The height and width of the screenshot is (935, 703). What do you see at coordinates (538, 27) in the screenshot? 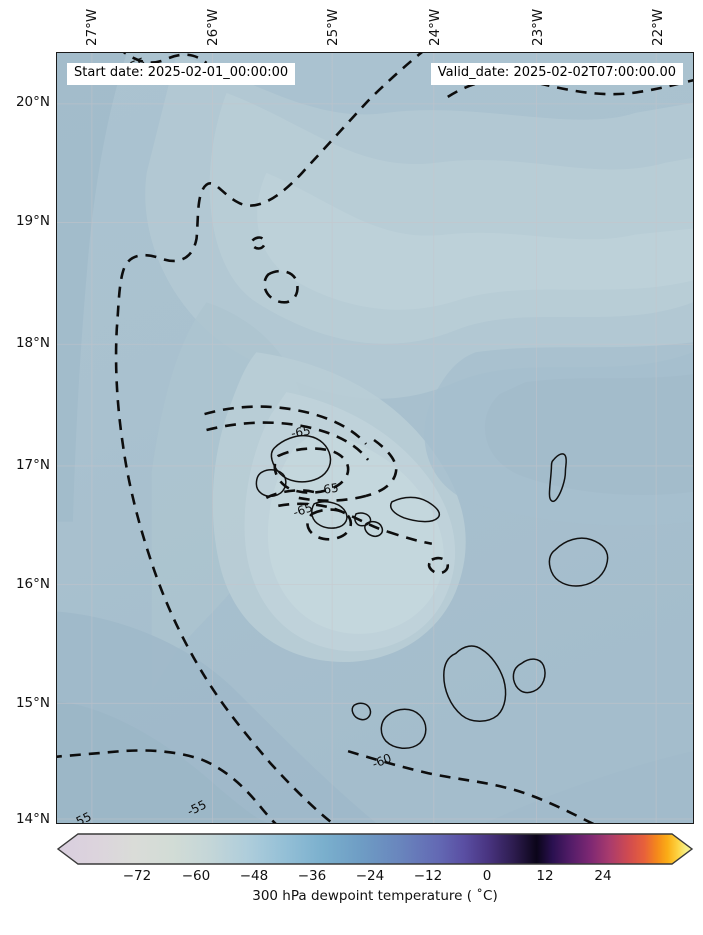
I see `lon-tick-23W: 23°W` at bounding box center [538, 27].